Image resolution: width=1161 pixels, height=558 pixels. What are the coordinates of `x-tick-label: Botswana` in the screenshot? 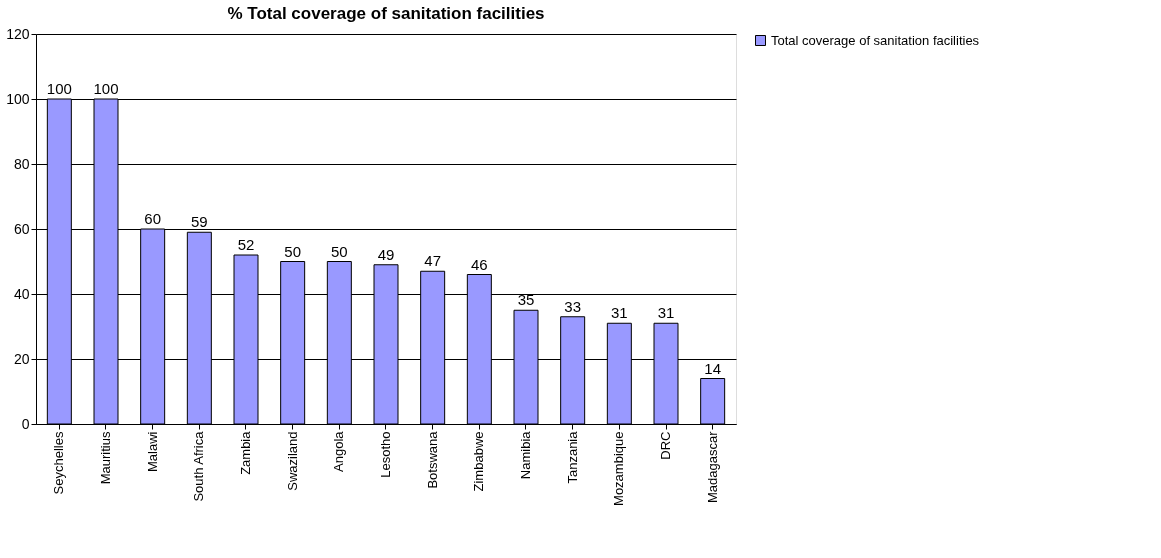 It's located at (432, 459).